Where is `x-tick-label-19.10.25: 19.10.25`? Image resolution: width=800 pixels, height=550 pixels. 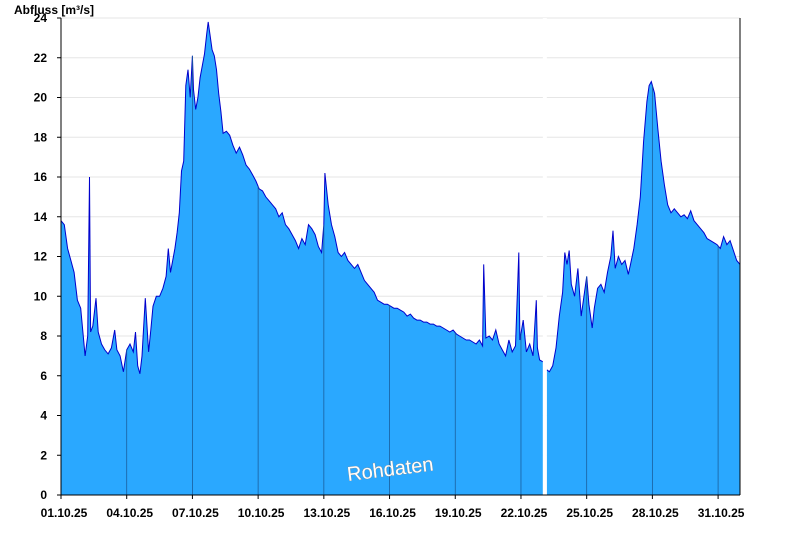
x-tick-label-19.10.25: 19.10.25 is located at coordinates (458, 513).